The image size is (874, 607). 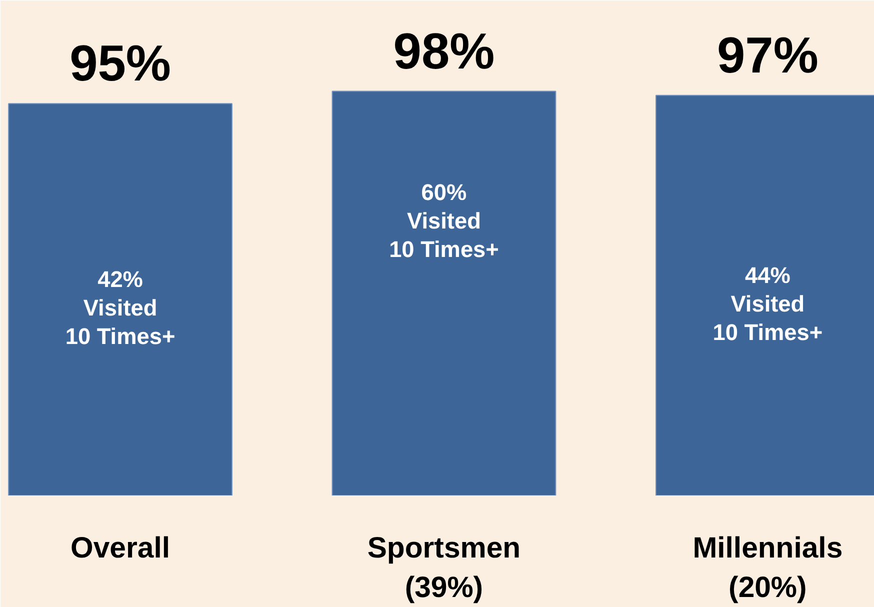 I want to click on data-label: 98%, so click(x=444, y=51).